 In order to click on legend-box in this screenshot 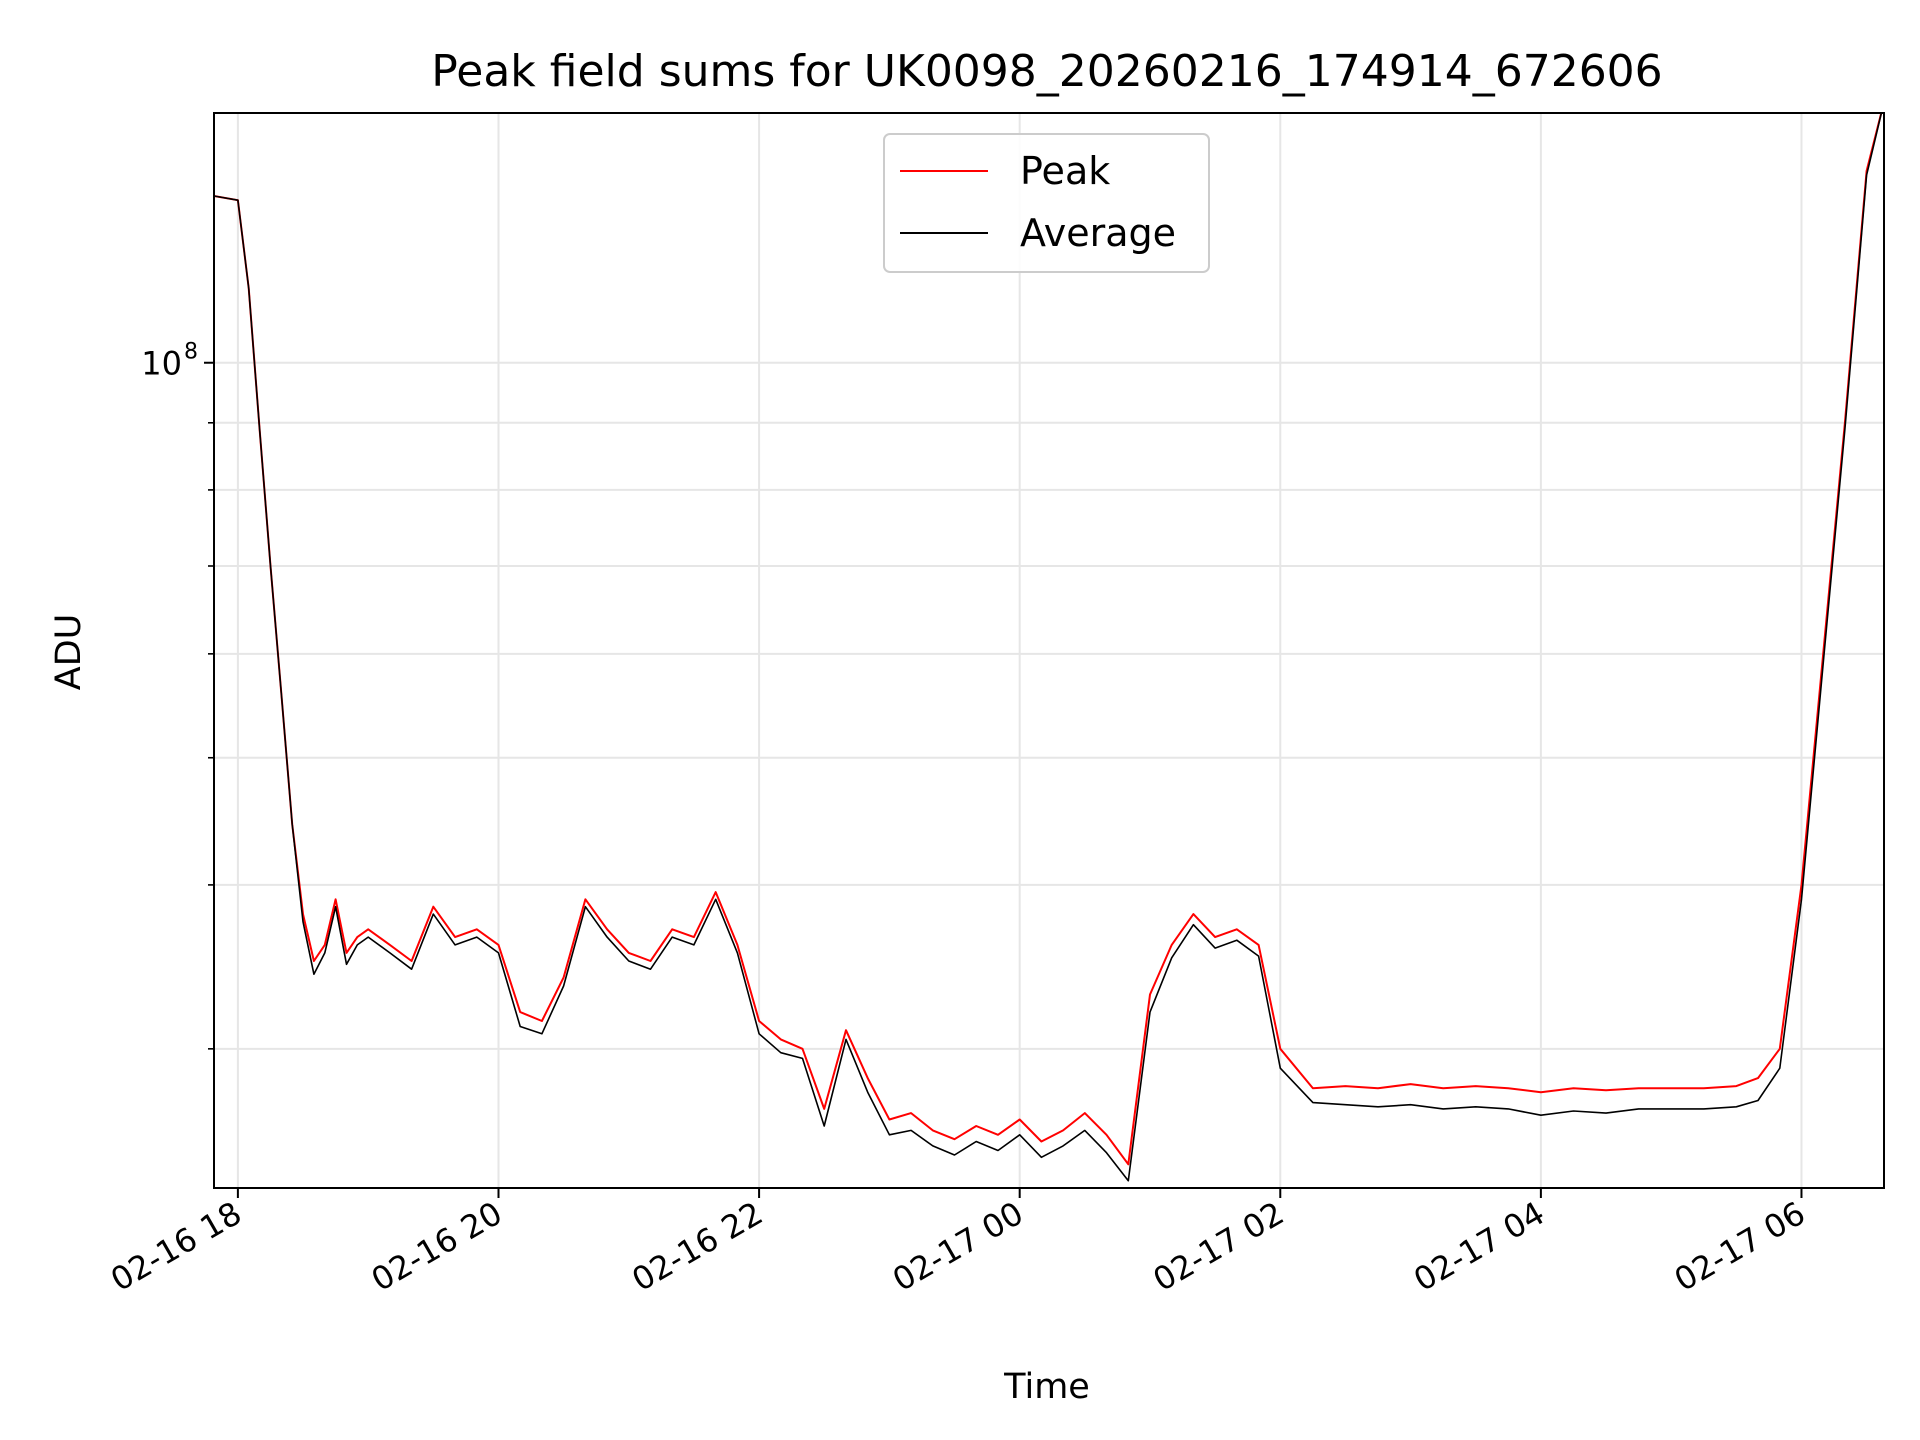, I will do `click(1046, 203)`.